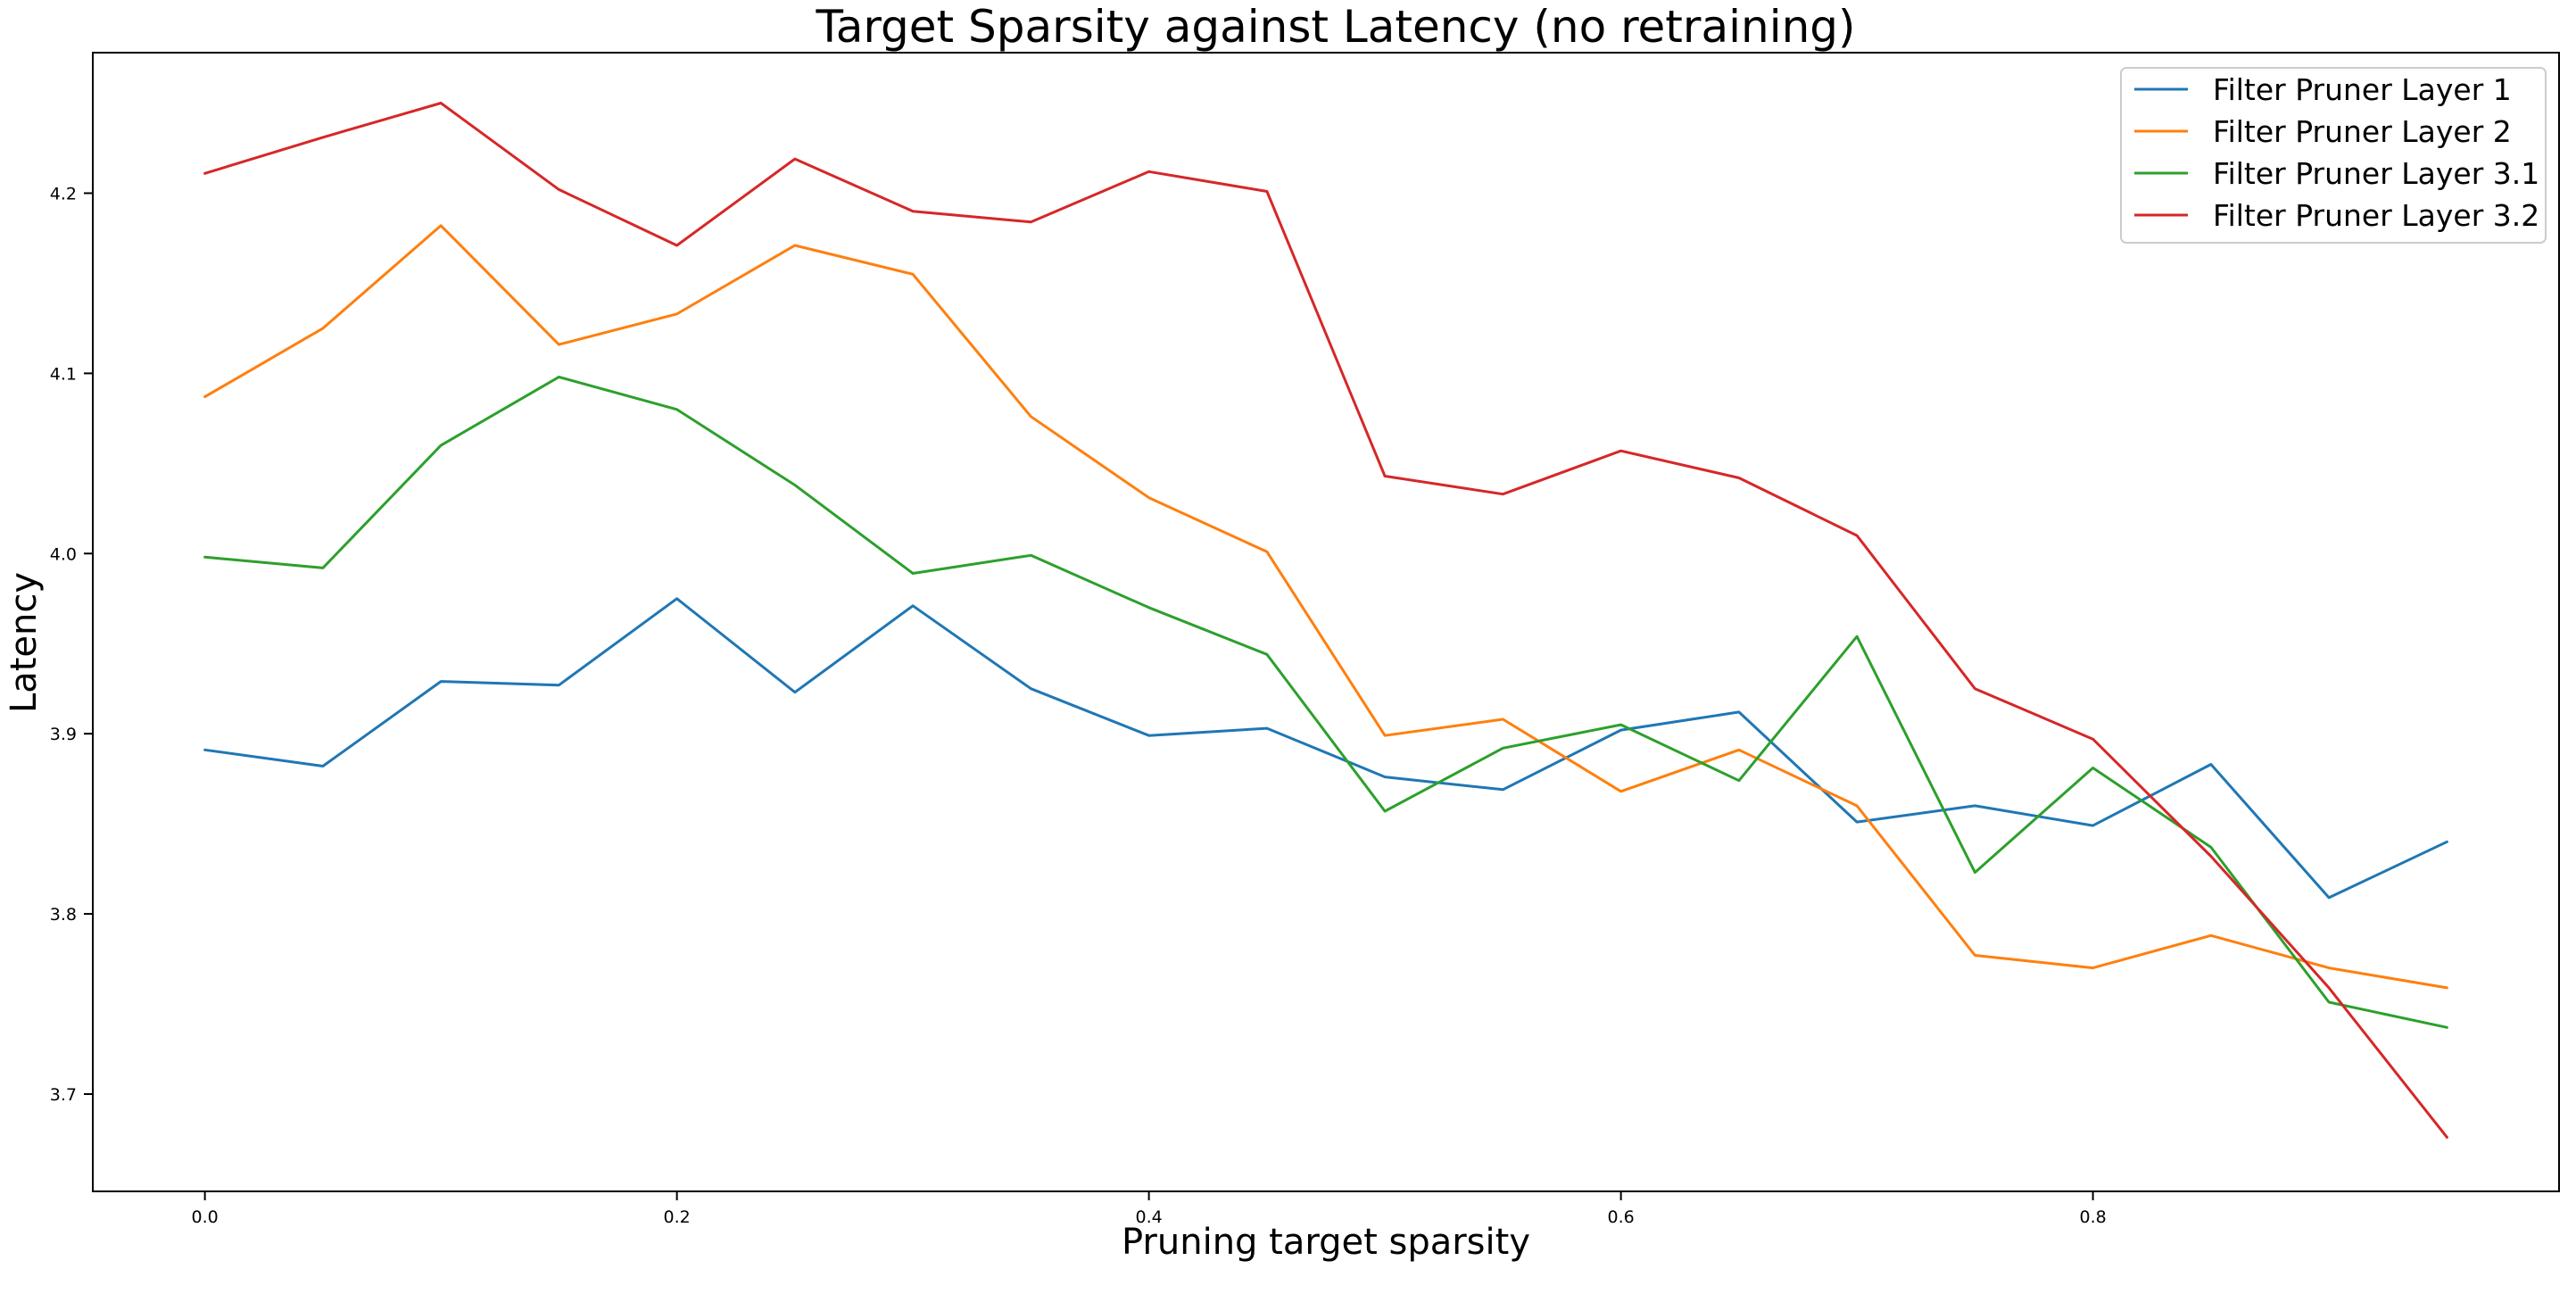 Image resolution: width=2576 pixels, height=1294 pixels. I want to click on legend-box, so click(2333, 155).